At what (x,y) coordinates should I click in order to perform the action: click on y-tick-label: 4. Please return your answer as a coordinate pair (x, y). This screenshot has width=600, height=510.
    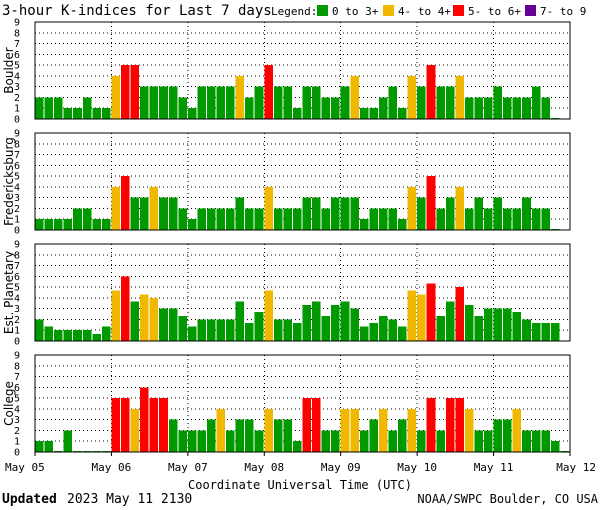
    Looking at the image, I should click on (17, 298).